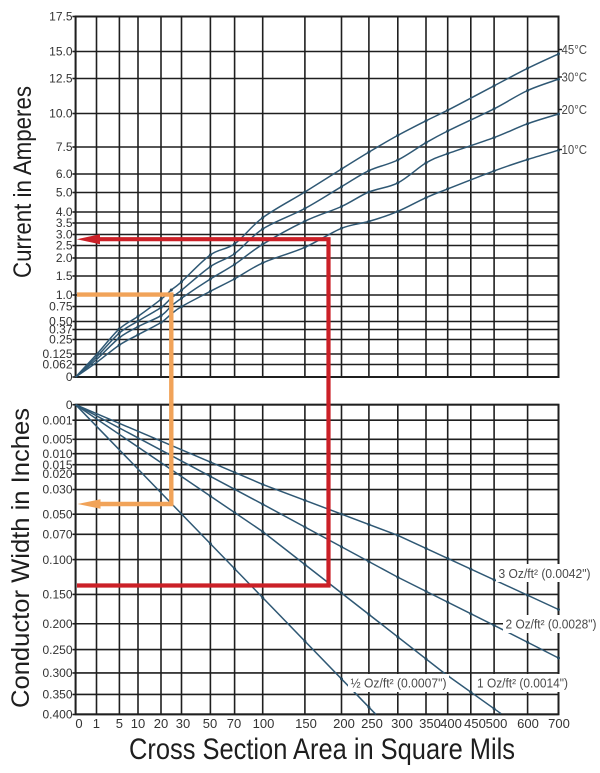 The height and width of the screenshot is (773, 600). I want to click on svg-text: 20°C, so click(575, 109).